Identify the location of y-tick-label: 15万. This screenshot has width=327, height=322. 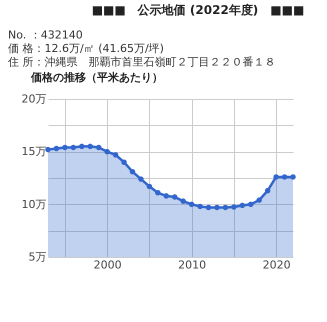
(34, 151).